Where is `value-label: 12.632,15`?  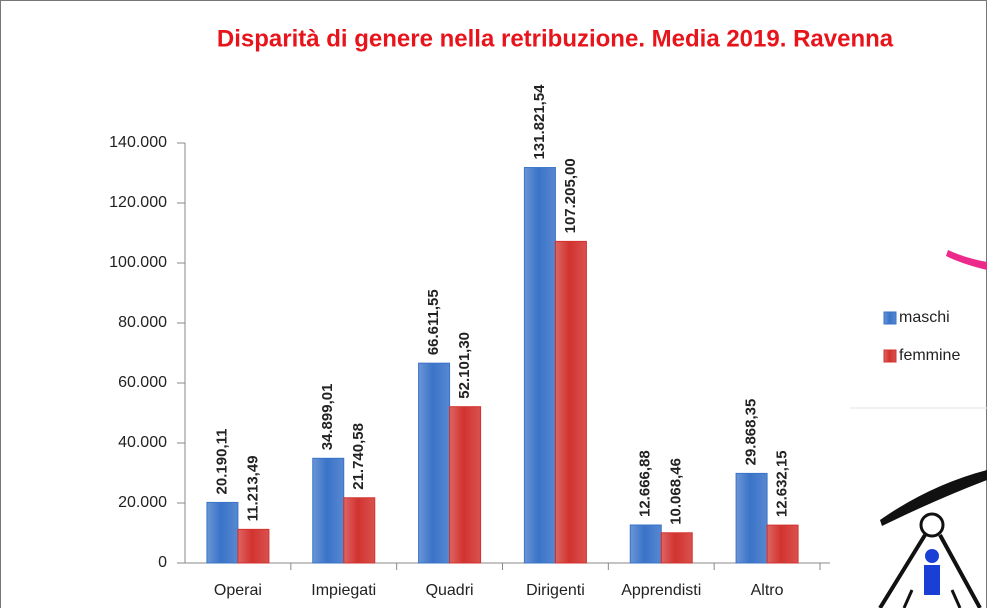 value-label: 12.632,15 is located at coordinates (782, 483).